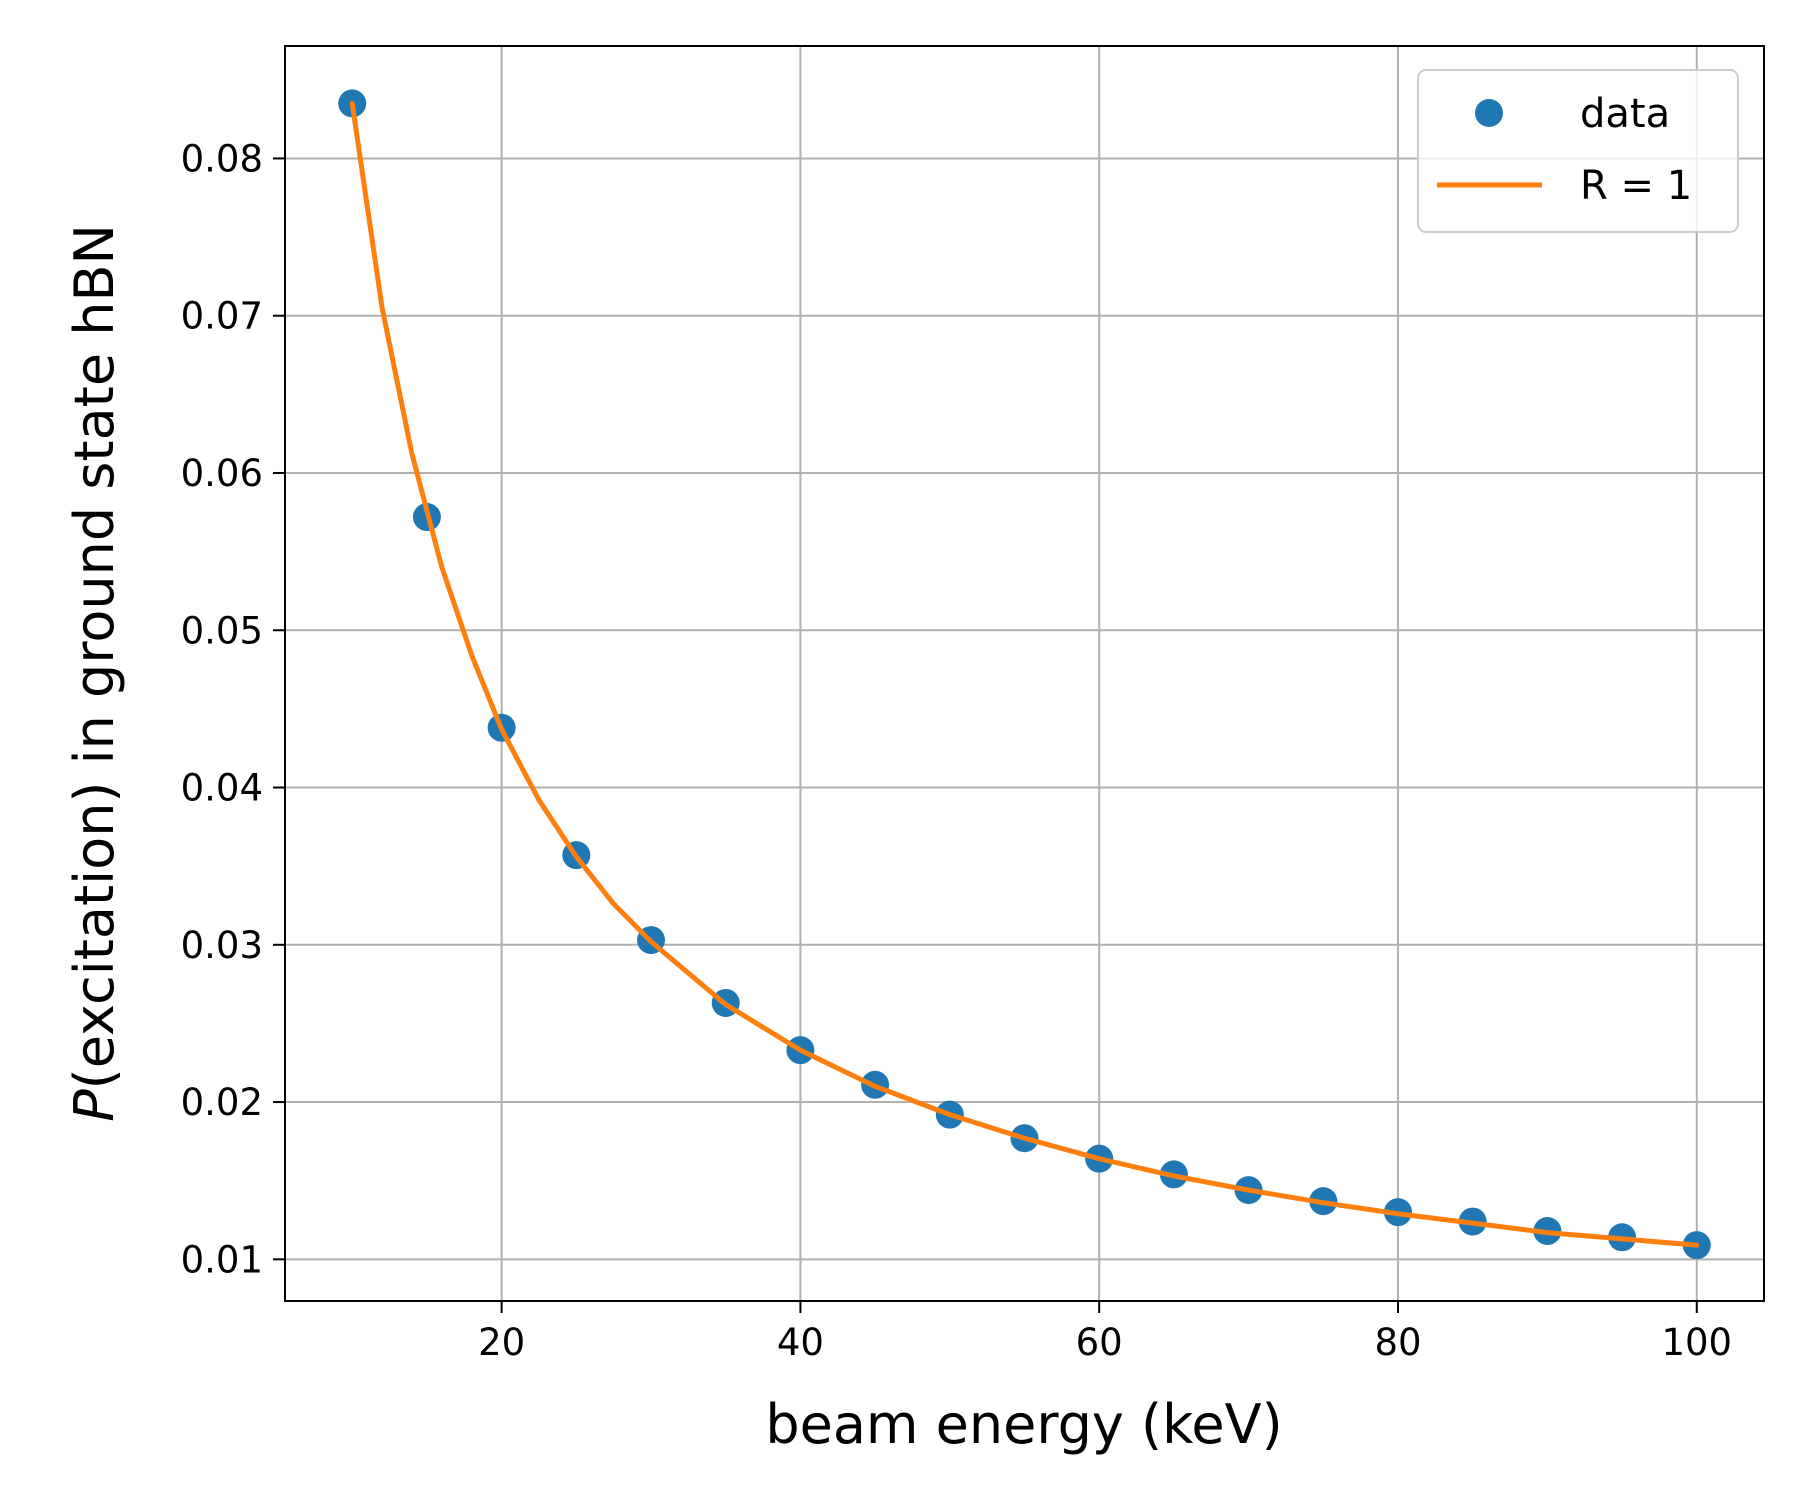 Image resolution: width=1800 pixels, height=1500 pixels. I want to click on y-tick-label: 0.05, so click(222, 630).